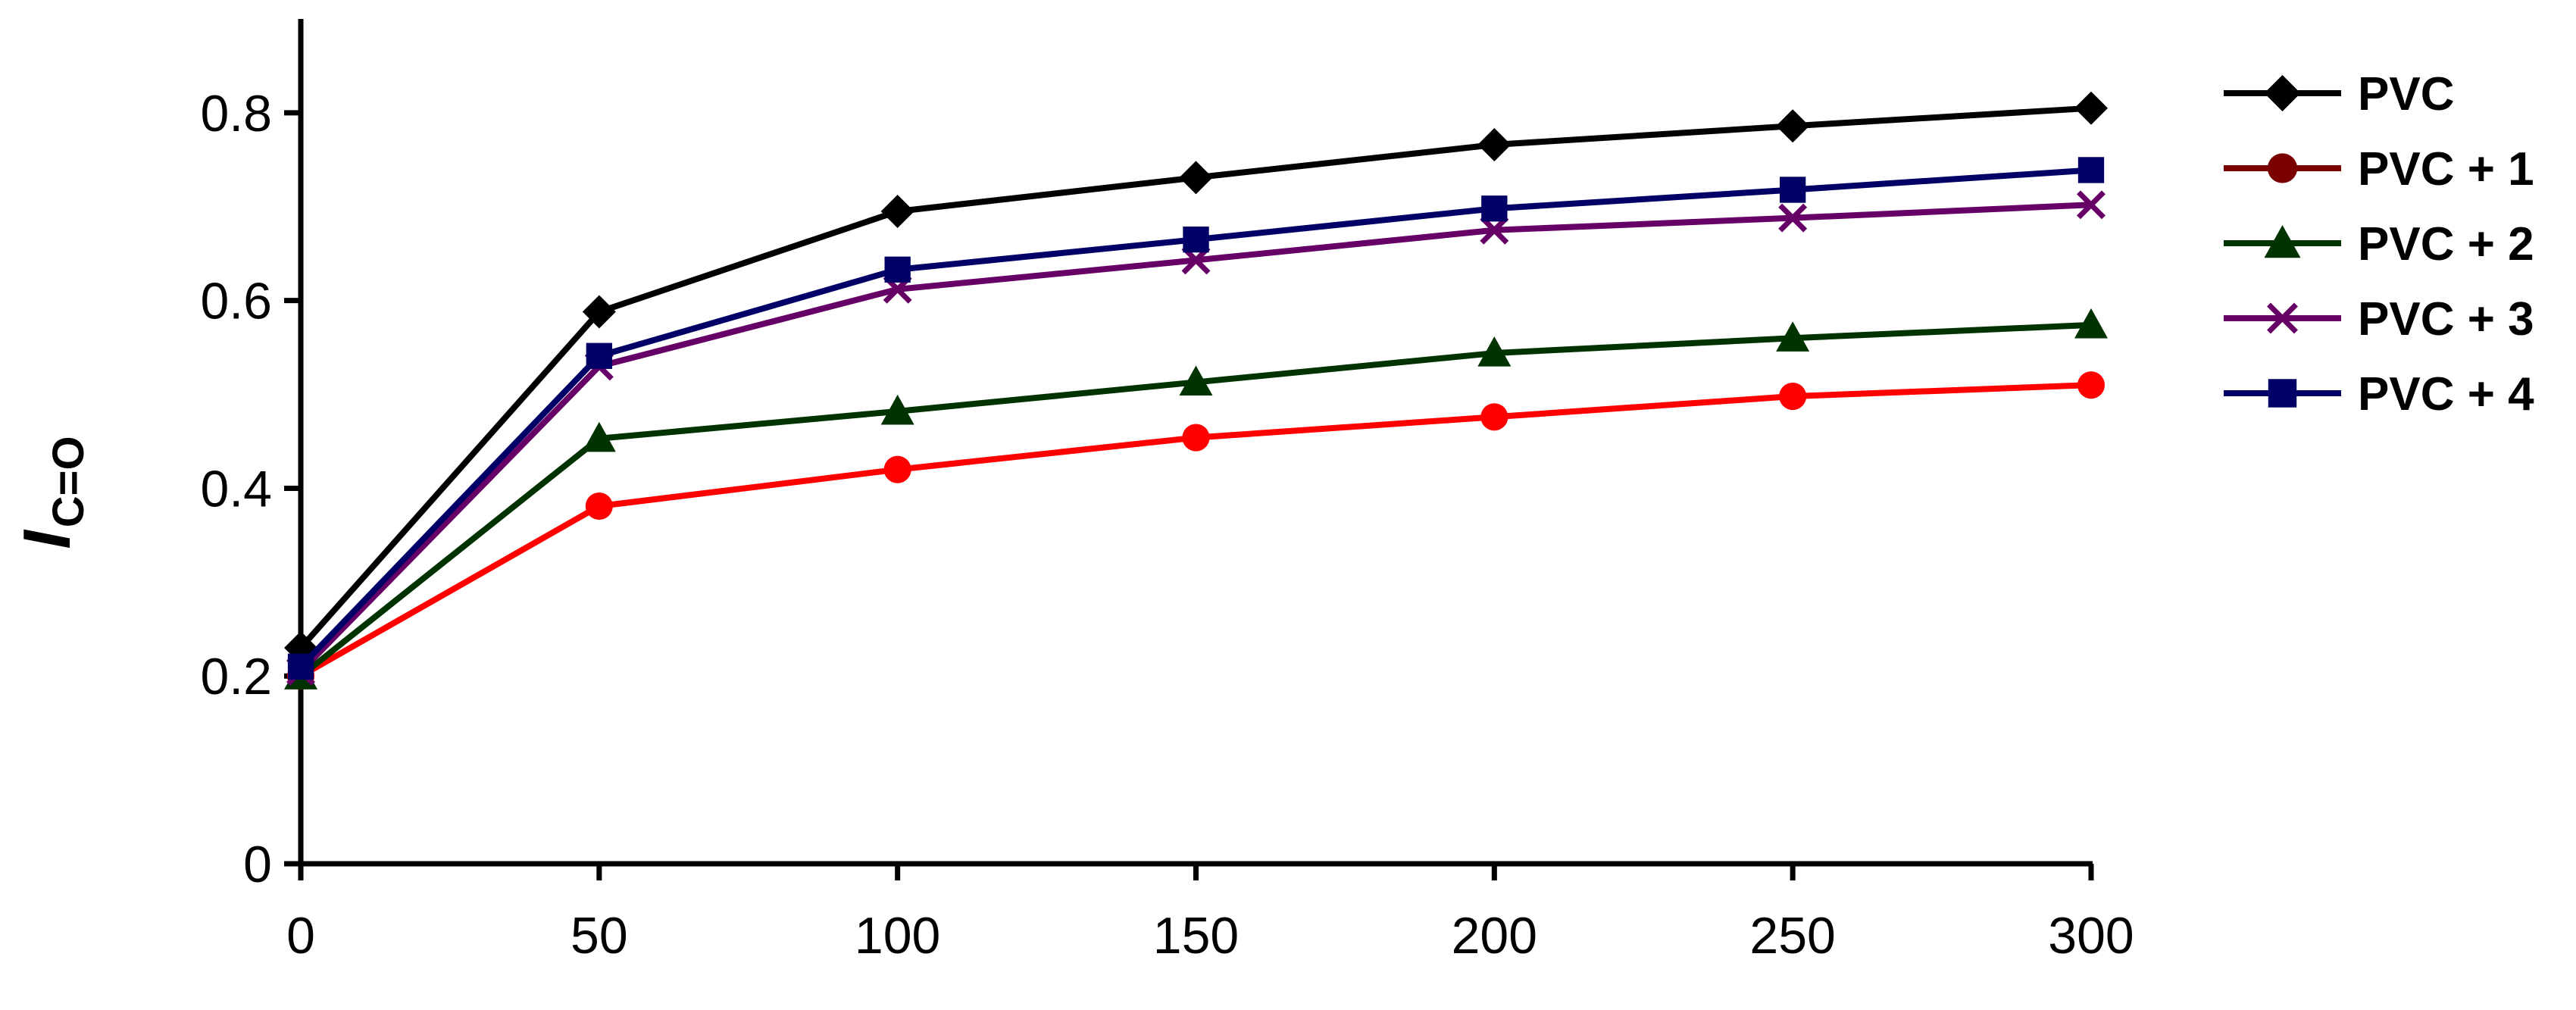  I want to click on legend-label: PVC + 4, so click(2446, 395).